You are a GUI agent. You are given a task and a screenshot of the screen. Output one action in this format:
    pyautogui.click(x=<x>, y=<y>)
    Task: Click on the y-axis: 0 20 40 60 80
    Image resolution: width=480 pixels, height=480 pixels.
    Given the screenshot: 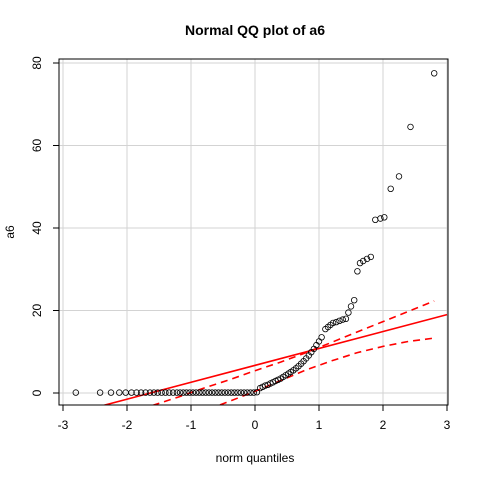 What is the action you would take?
    pyautogui.click(x=44, y=226)
    